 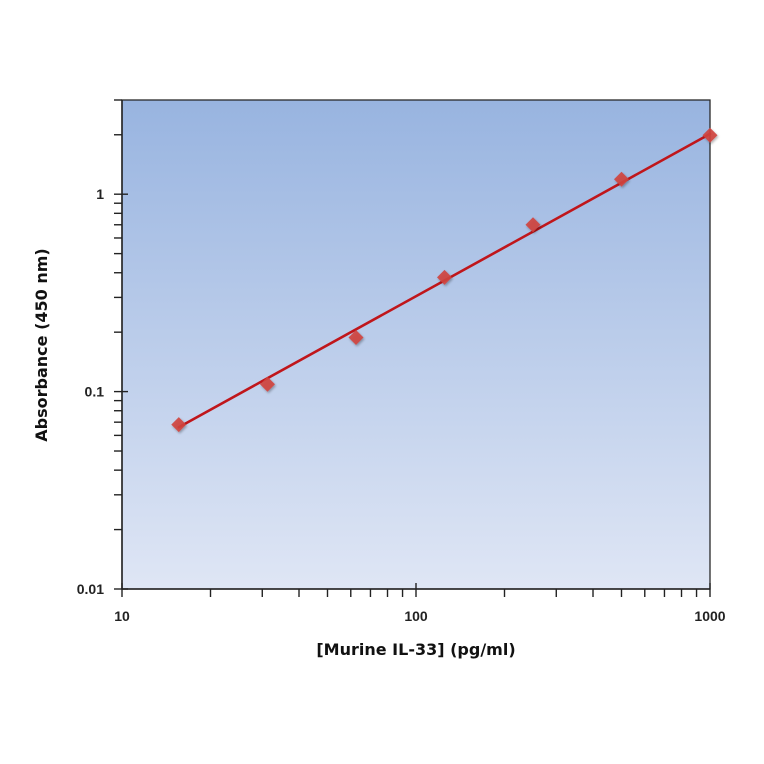 What do you see at coordinates (102, 348) in the screenshot?
I see `y-axis: 0.01 0.1 1` at bounding box center [102, 348].